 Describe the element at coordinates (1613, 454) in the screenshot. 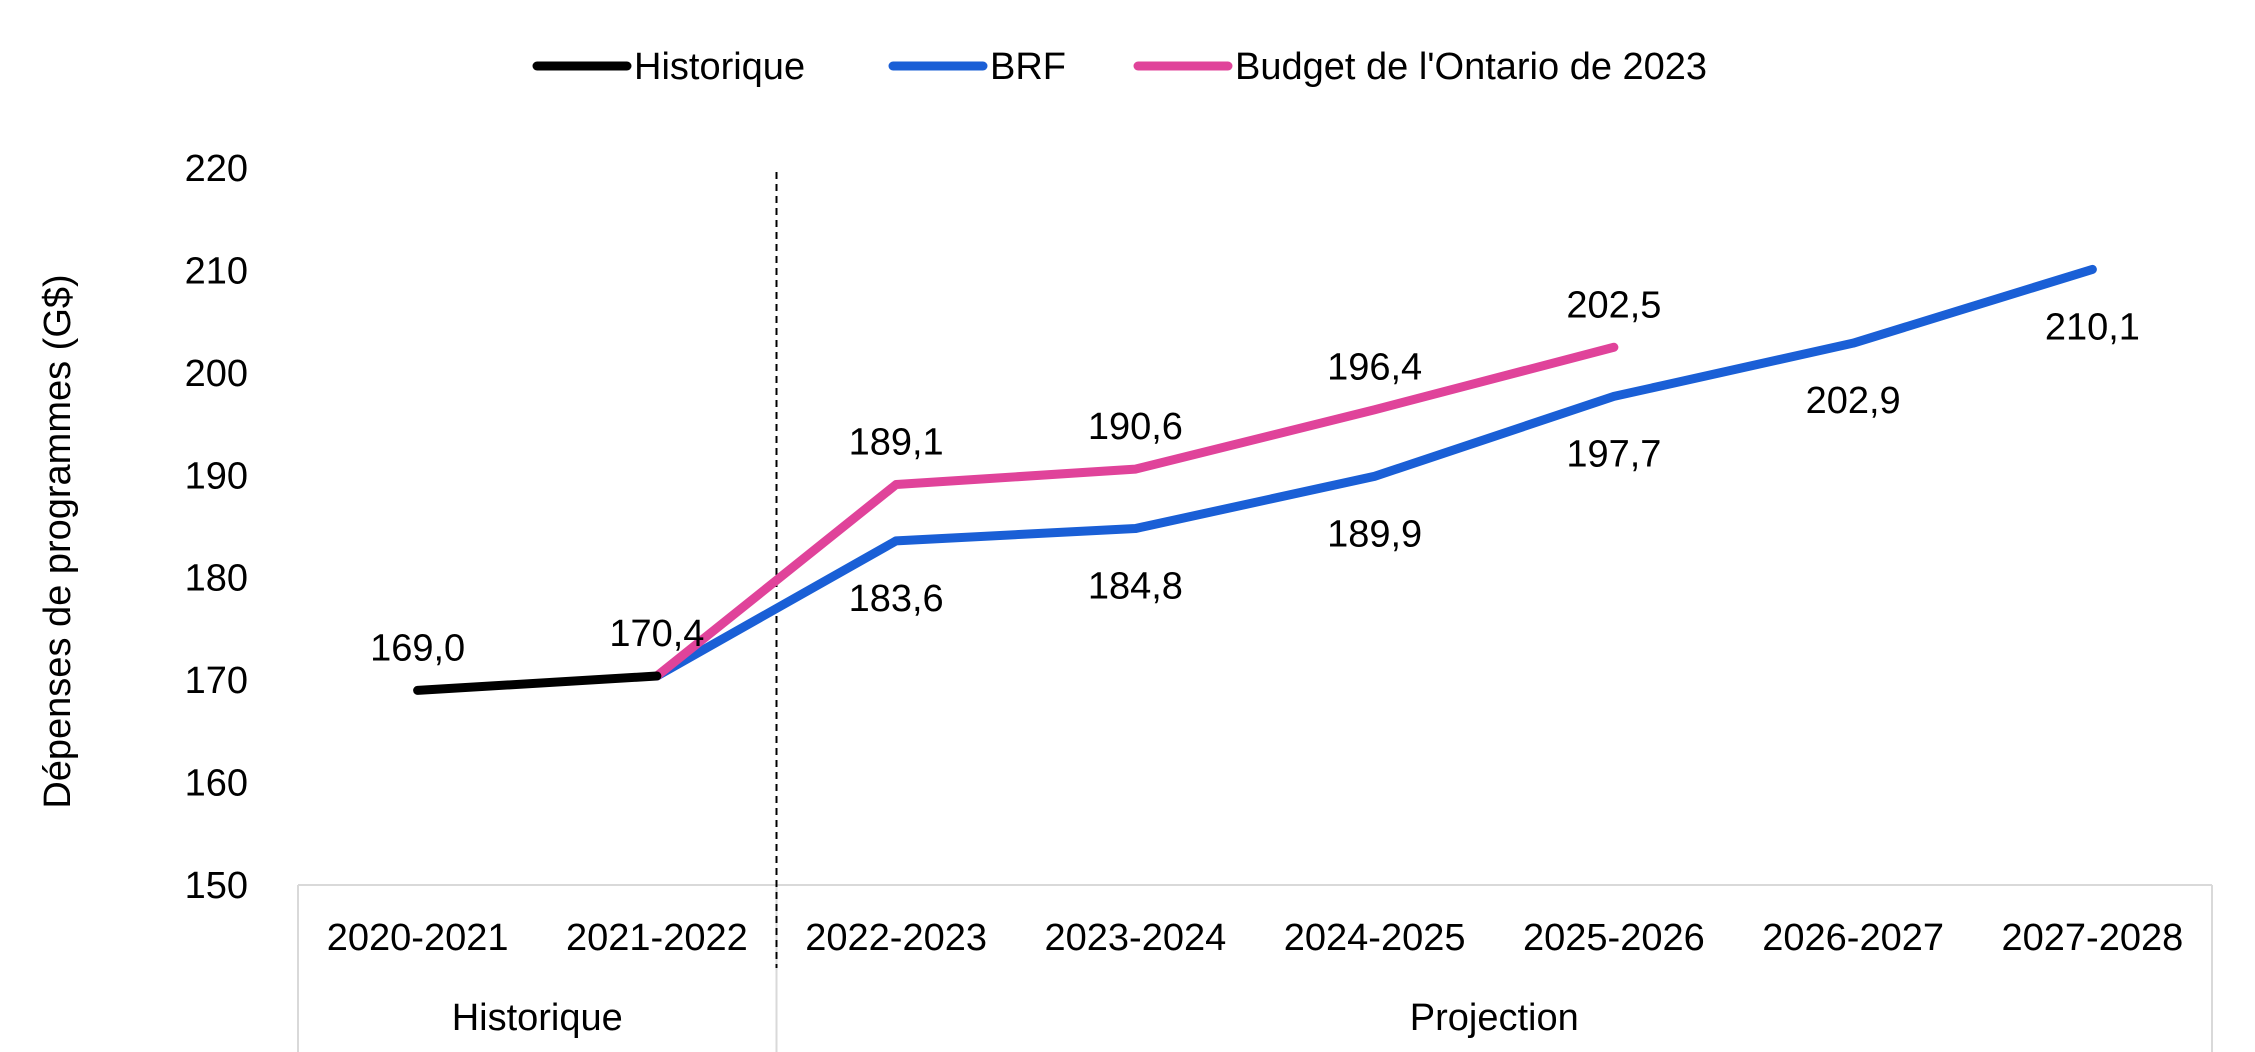

I see `data-label: 197,7` at that location.